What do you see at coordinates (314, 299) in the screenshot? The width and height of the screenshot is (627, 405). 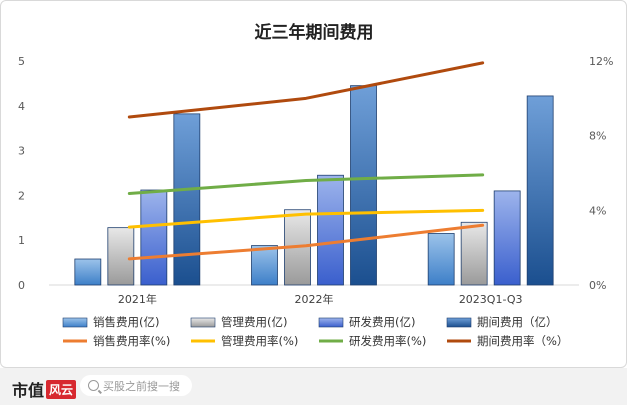 I see `category-label: 2022年` at bounding box center [314, 299].